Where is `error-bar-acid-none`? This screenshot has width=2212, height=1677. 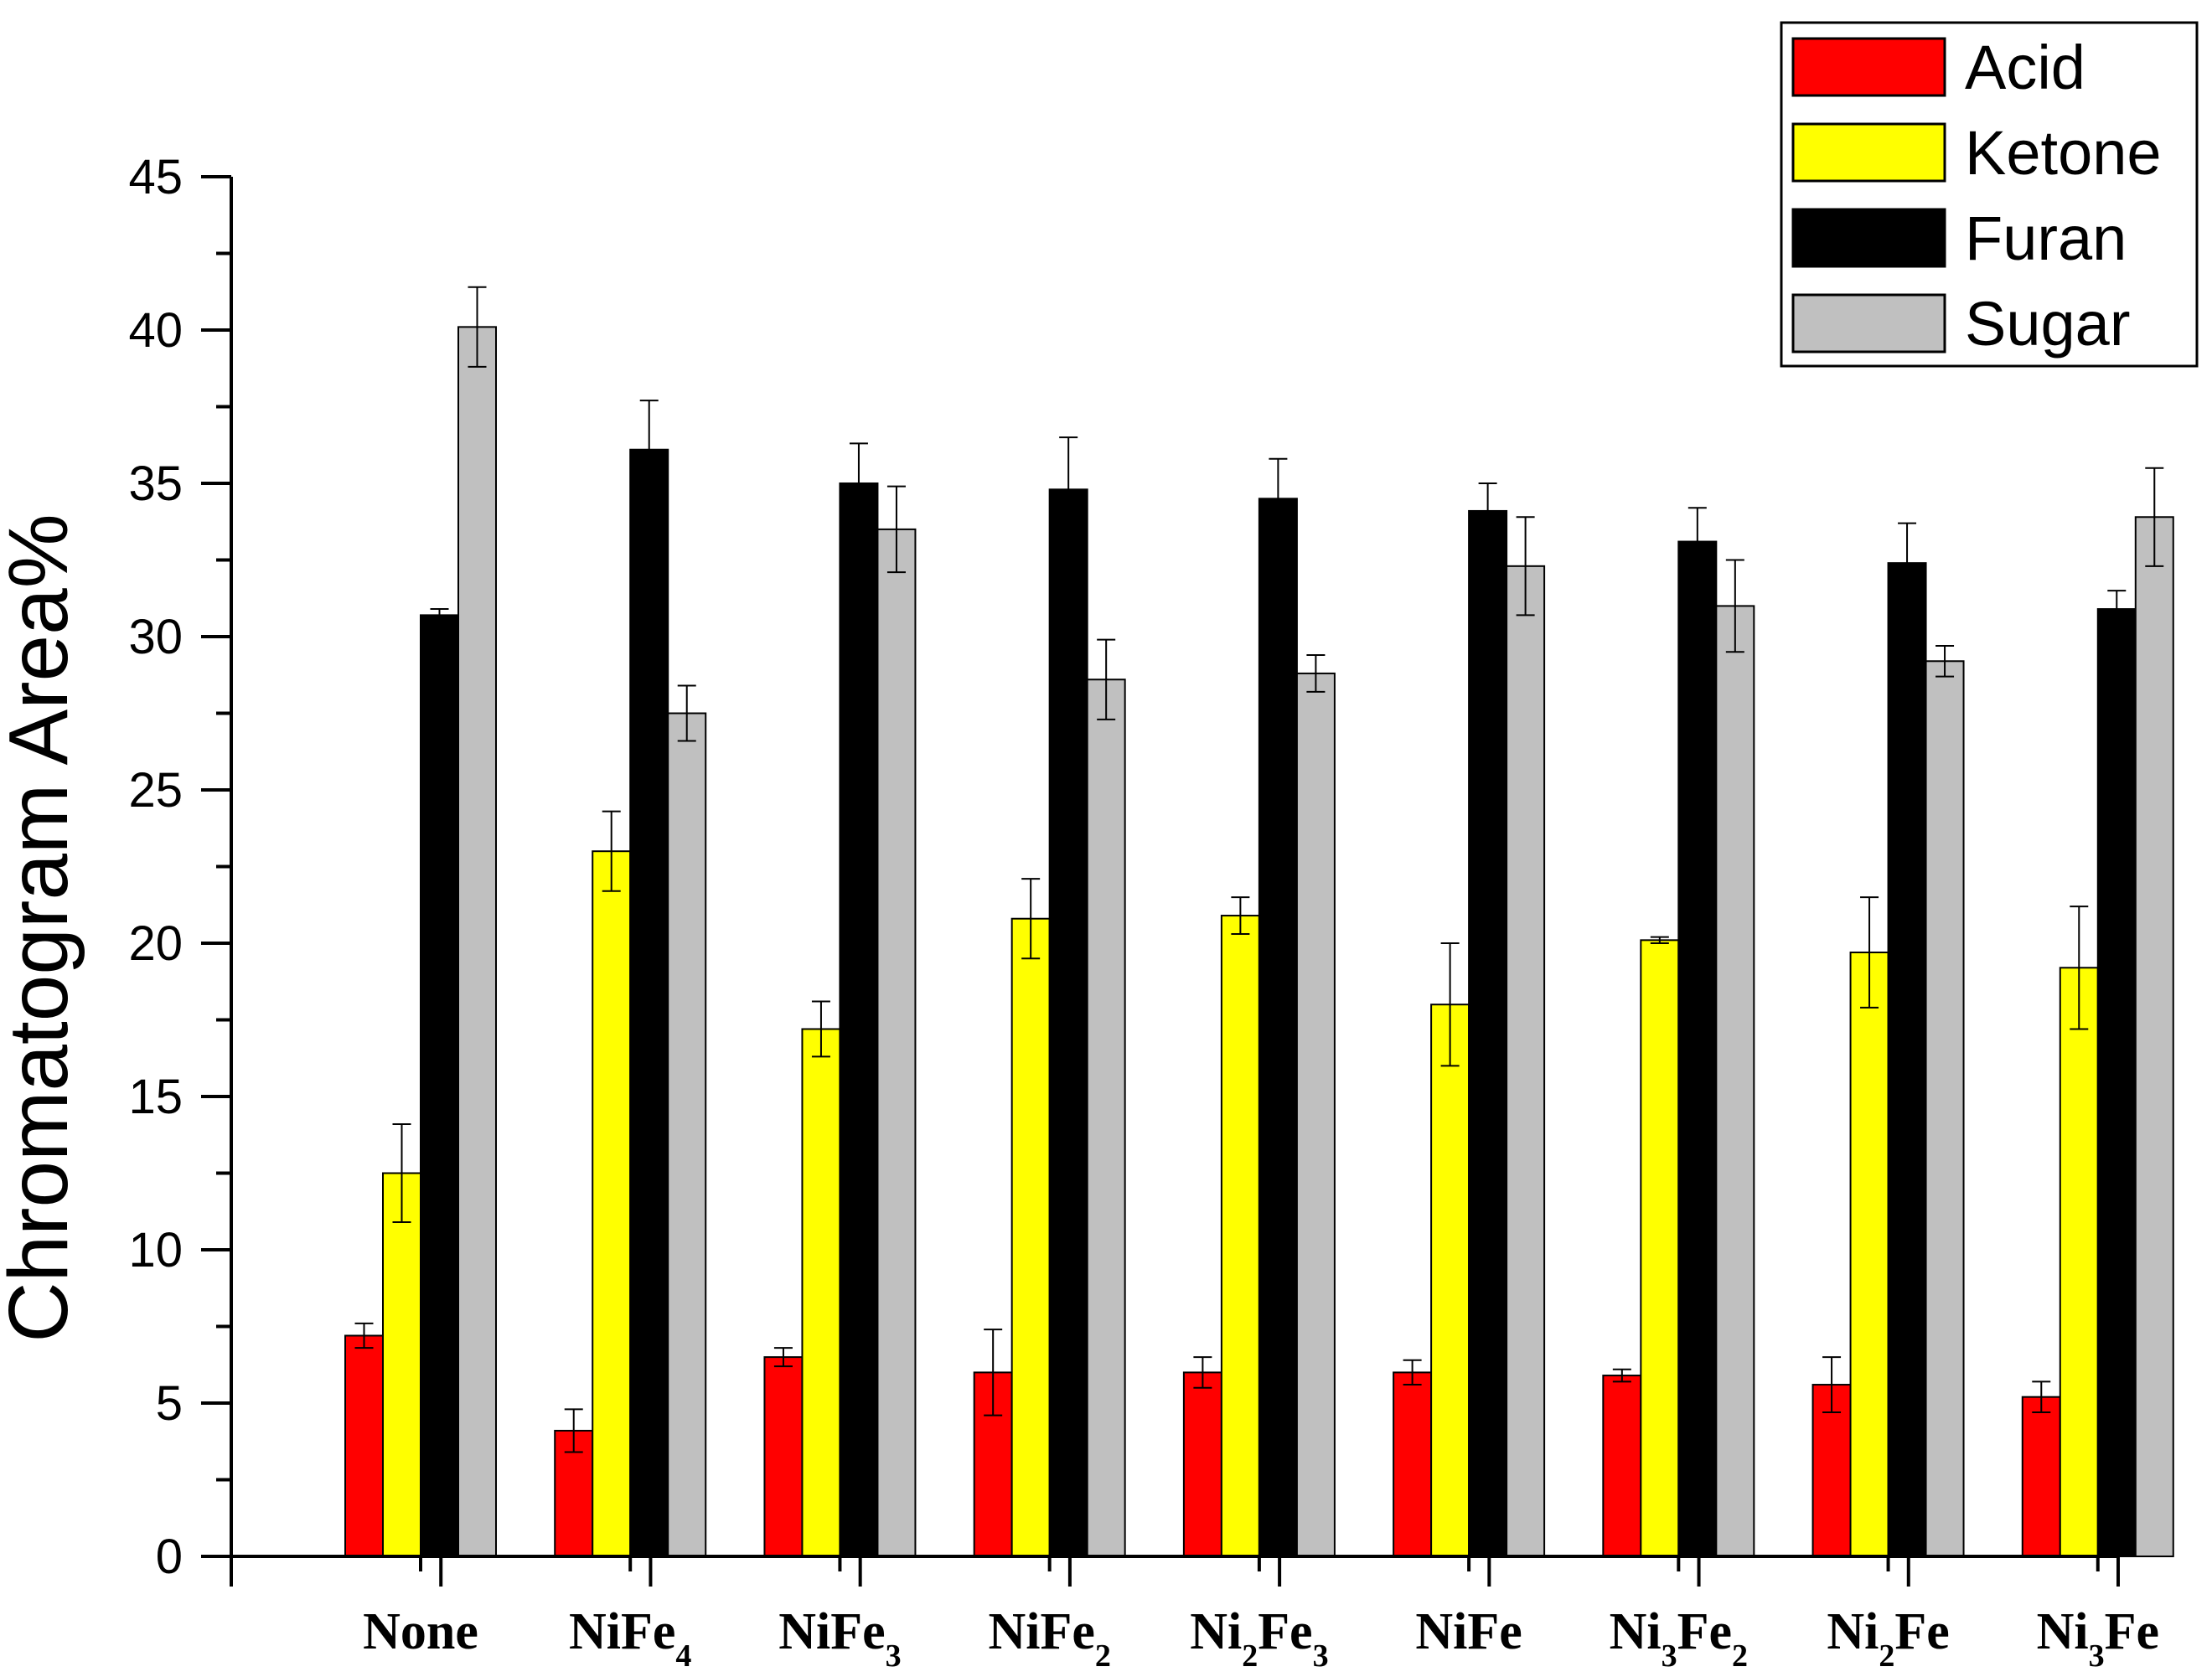 error-bar-acid-none is located at coordinates (364, 1335).